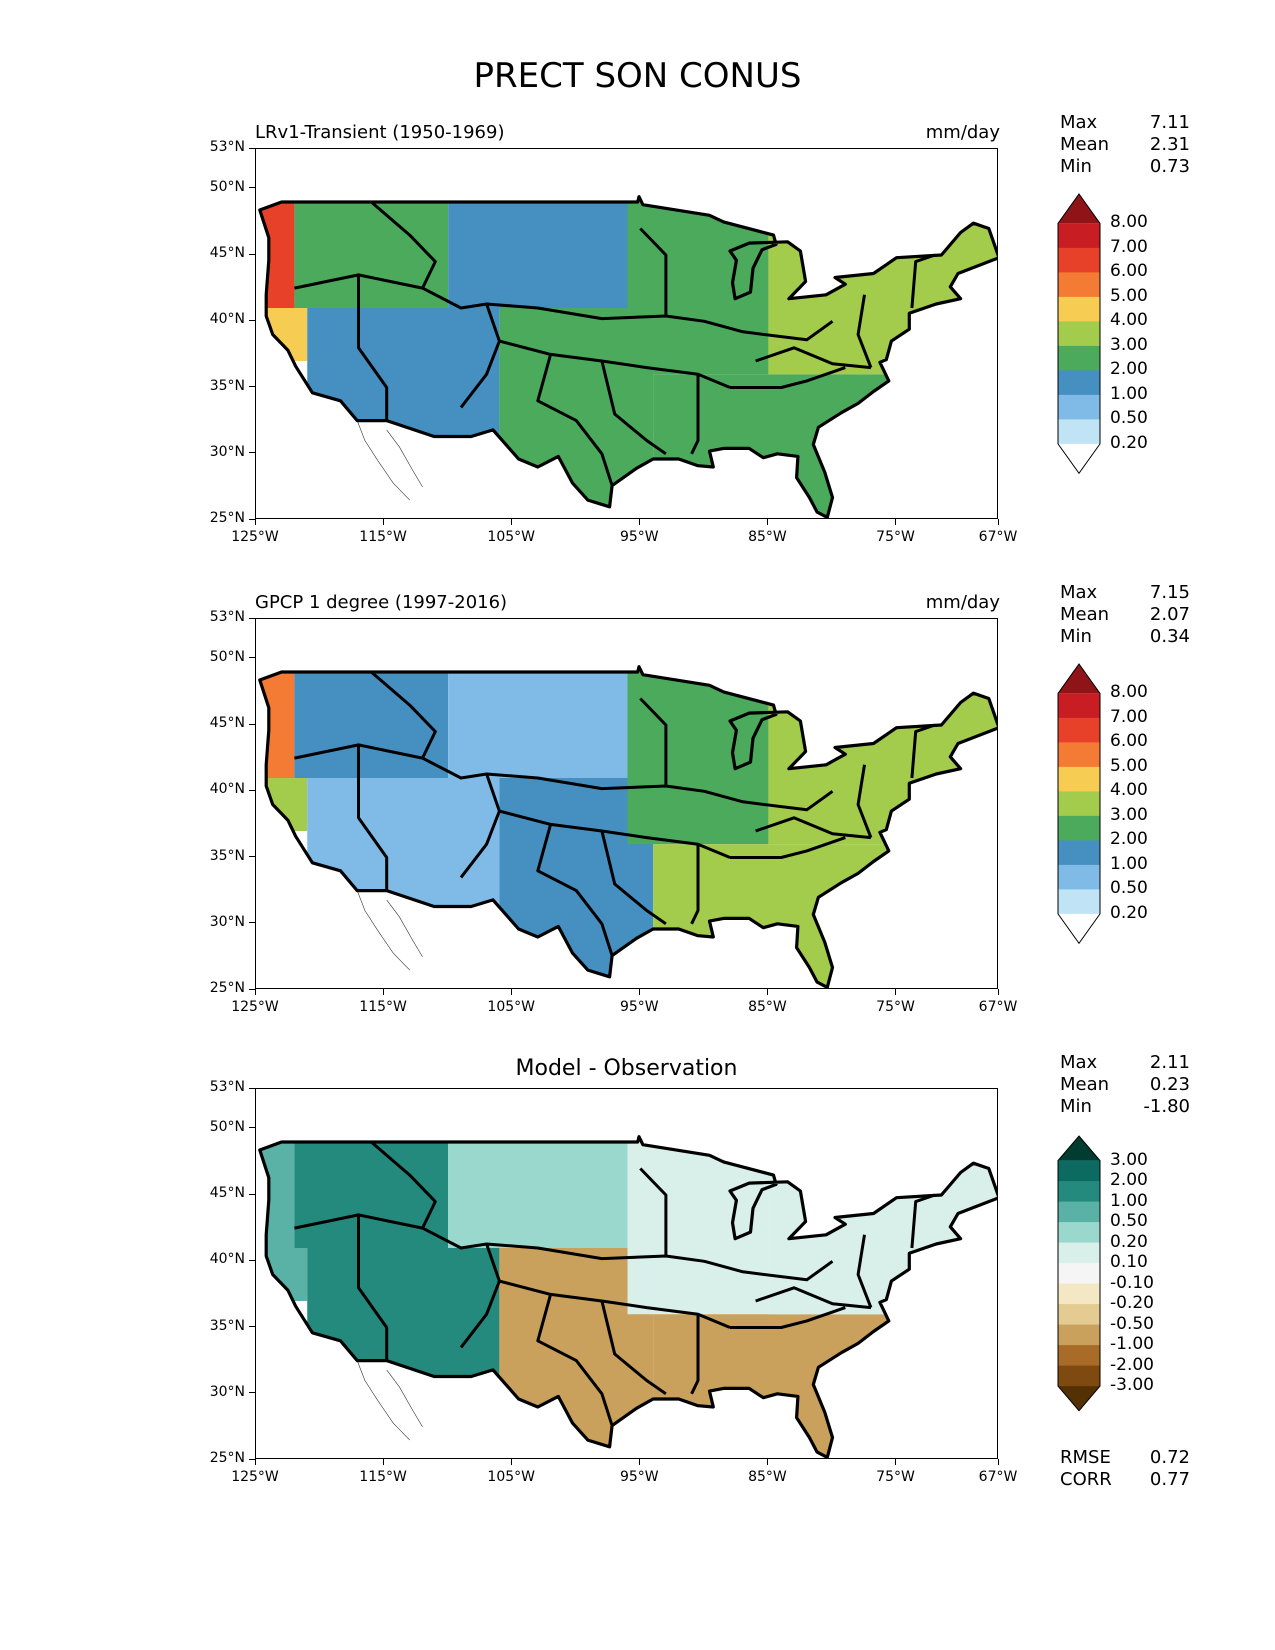 This screenshot has width=1275, height=1650. What do you see at coordinates (1129, 716) in the screenshot?
I see `colorbar-tick-label: 7.00` at bounding box center [1129, 716].